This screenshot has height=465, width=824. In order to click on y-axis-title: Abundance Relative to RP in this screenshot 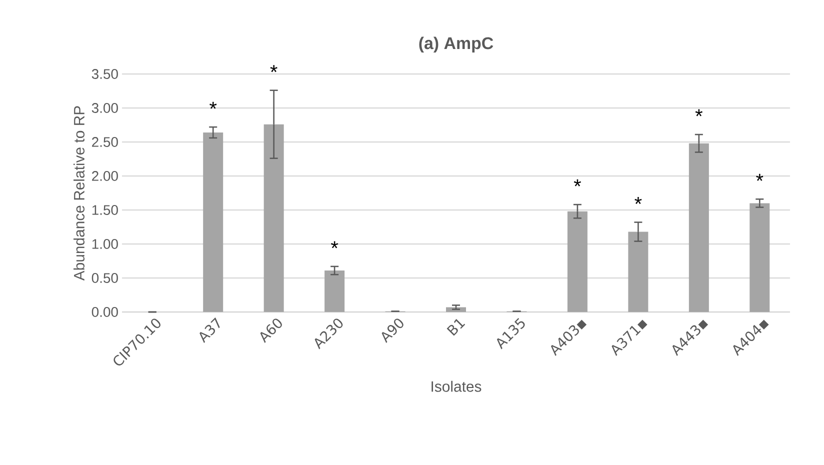, I will do `click(79, 193)`.